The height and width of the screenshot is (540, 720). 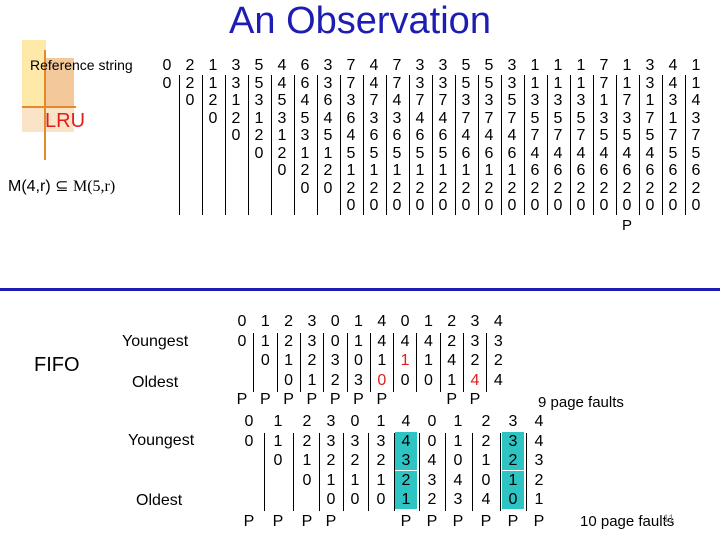 I want to click on fifo4-fault-marker: P, so click(x=513, y=521).